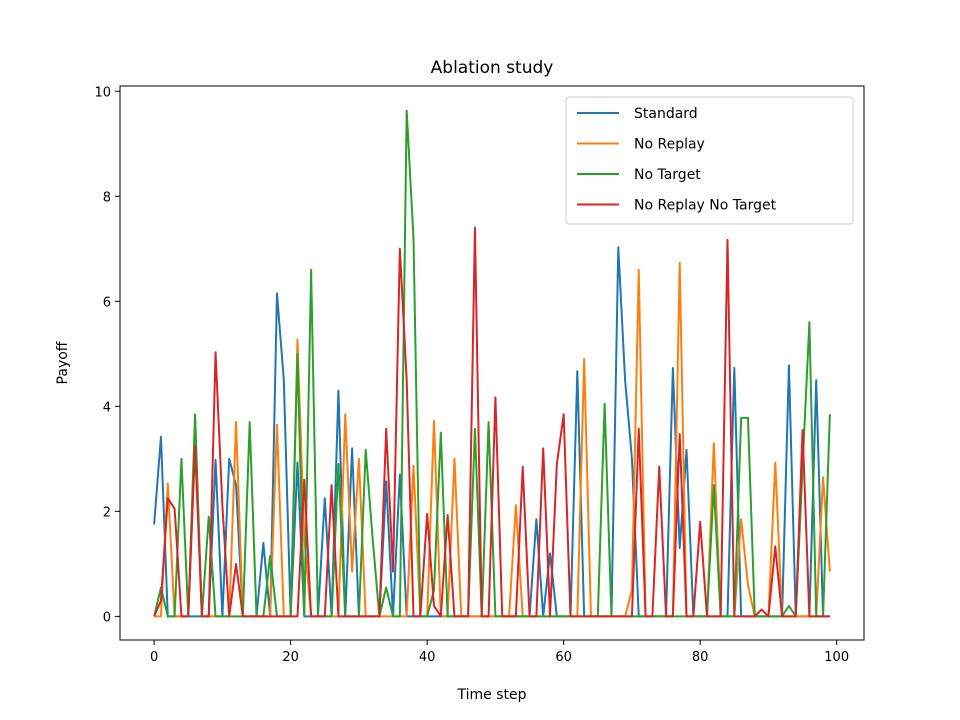 The image size is (960, 720). Describe the element at coordinates (107, 407) in the screenshot. I see `y-tick-label: 4` at that location.